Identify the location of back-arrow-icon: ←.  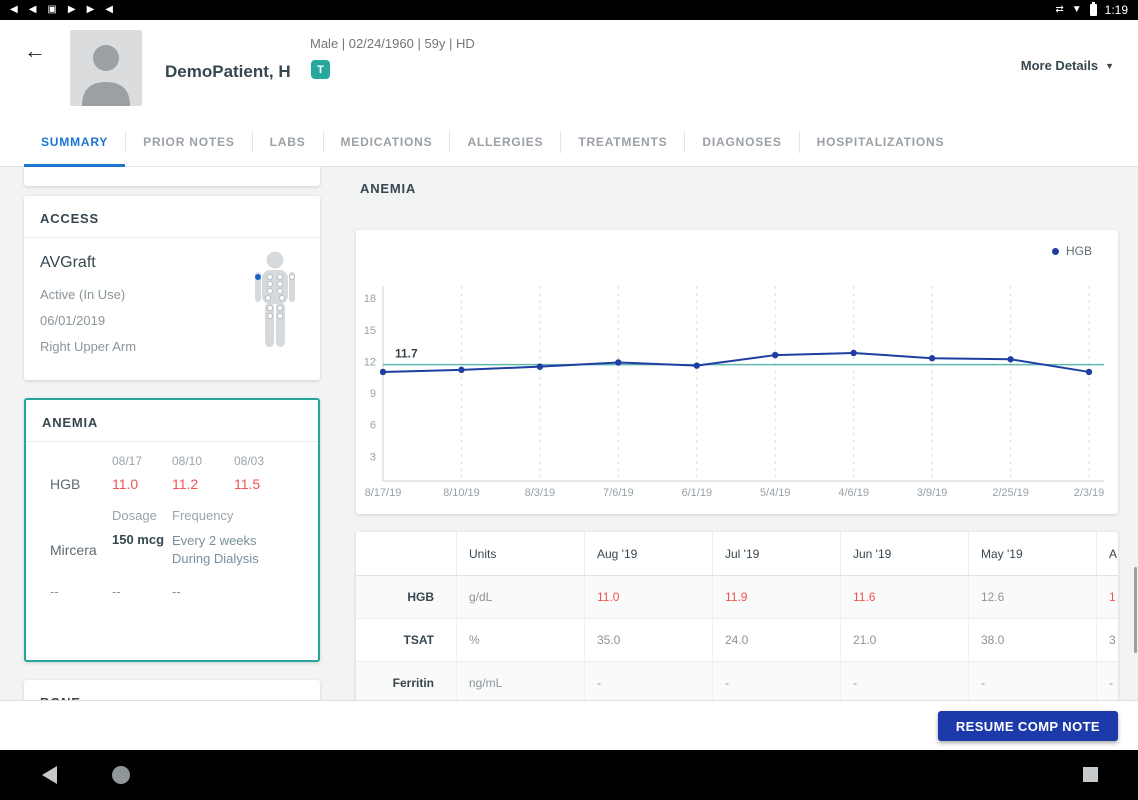
(35, 50).